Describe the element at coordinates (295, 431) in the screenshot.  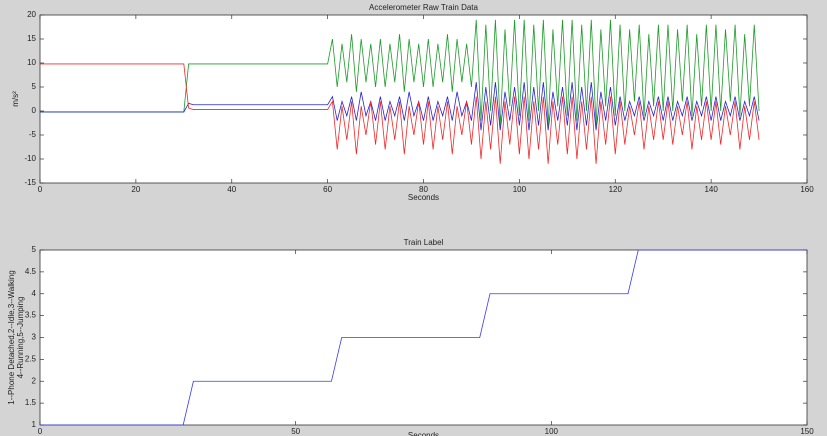
I see `x-tick-label: 50` at that location.